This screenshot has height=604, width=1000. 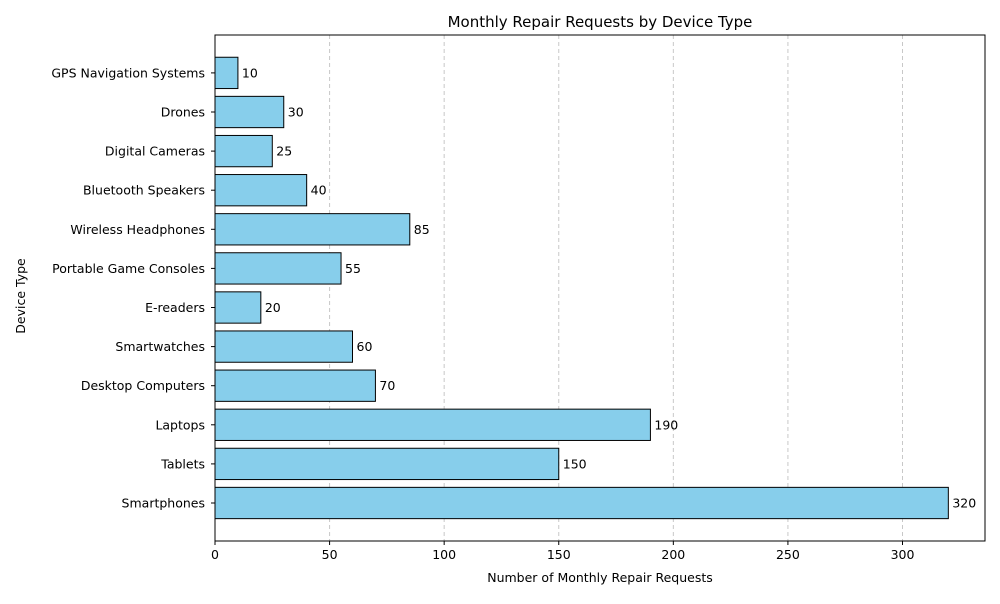 What do you see at coordinates (160, 346) in the screenshot?
I see `y-tick-label: Smartwatches` at bounding box center [160, 346].